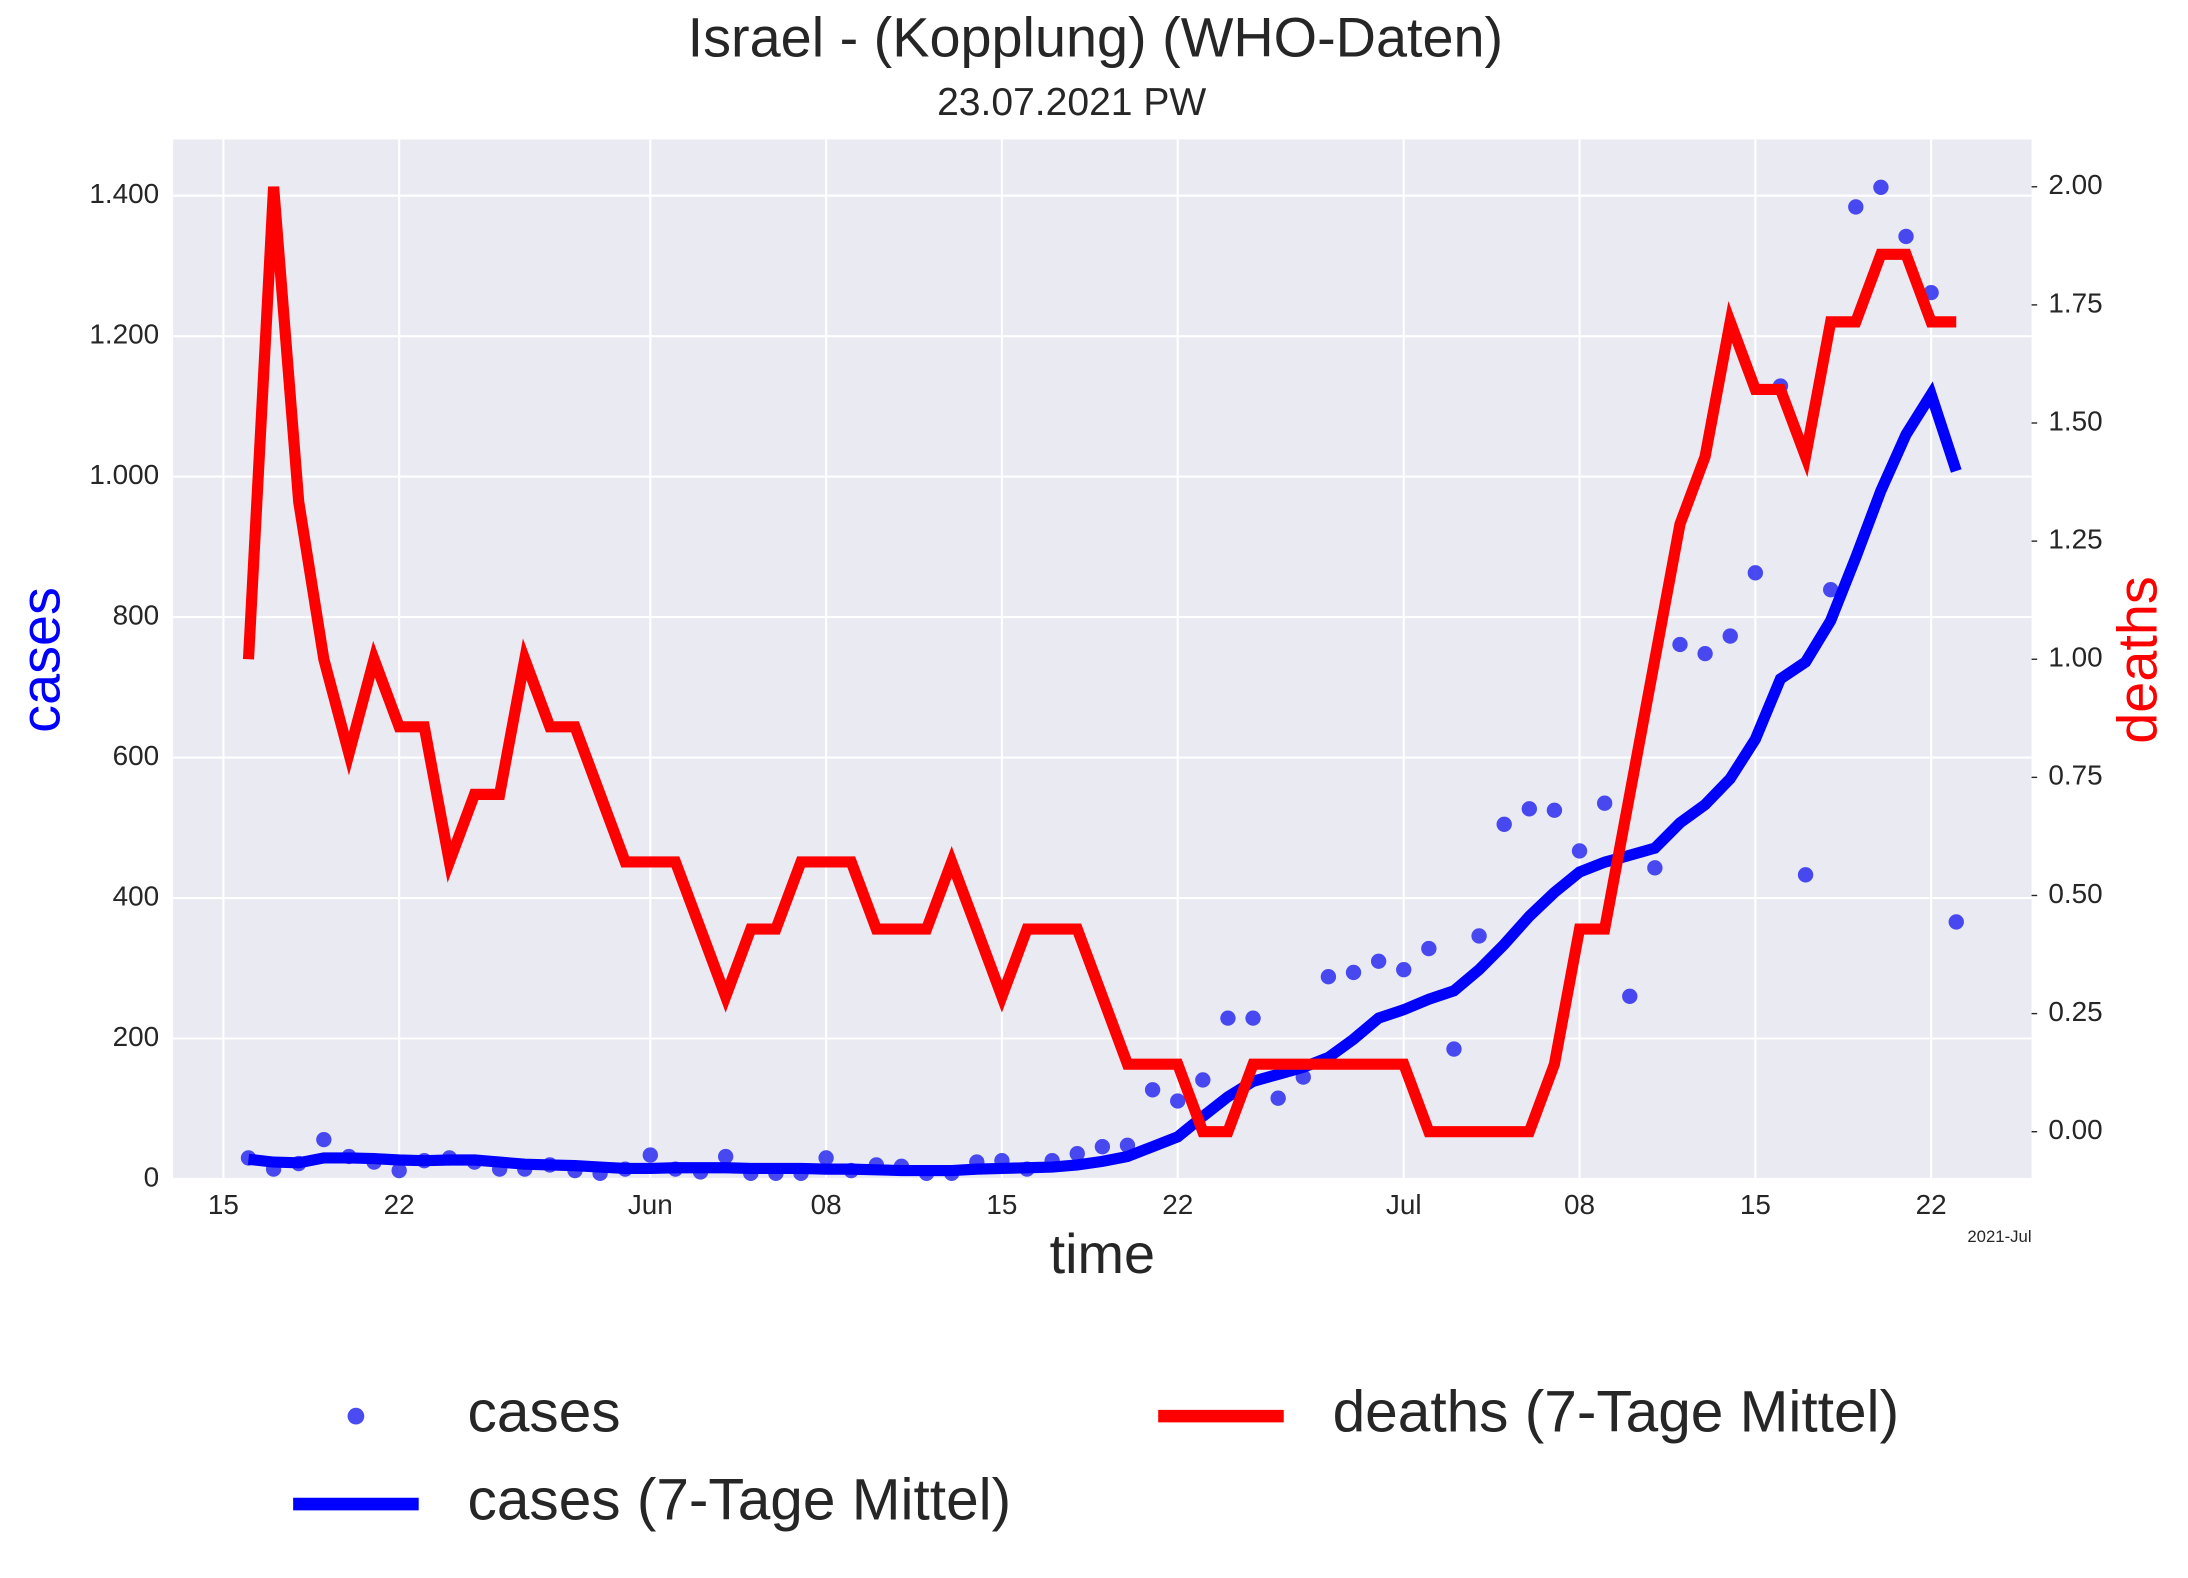  What do you see at coordinates (1102, 1253) in the screenshot?
I see `x-axis-label: time` at bounding box center [1102, 1253].